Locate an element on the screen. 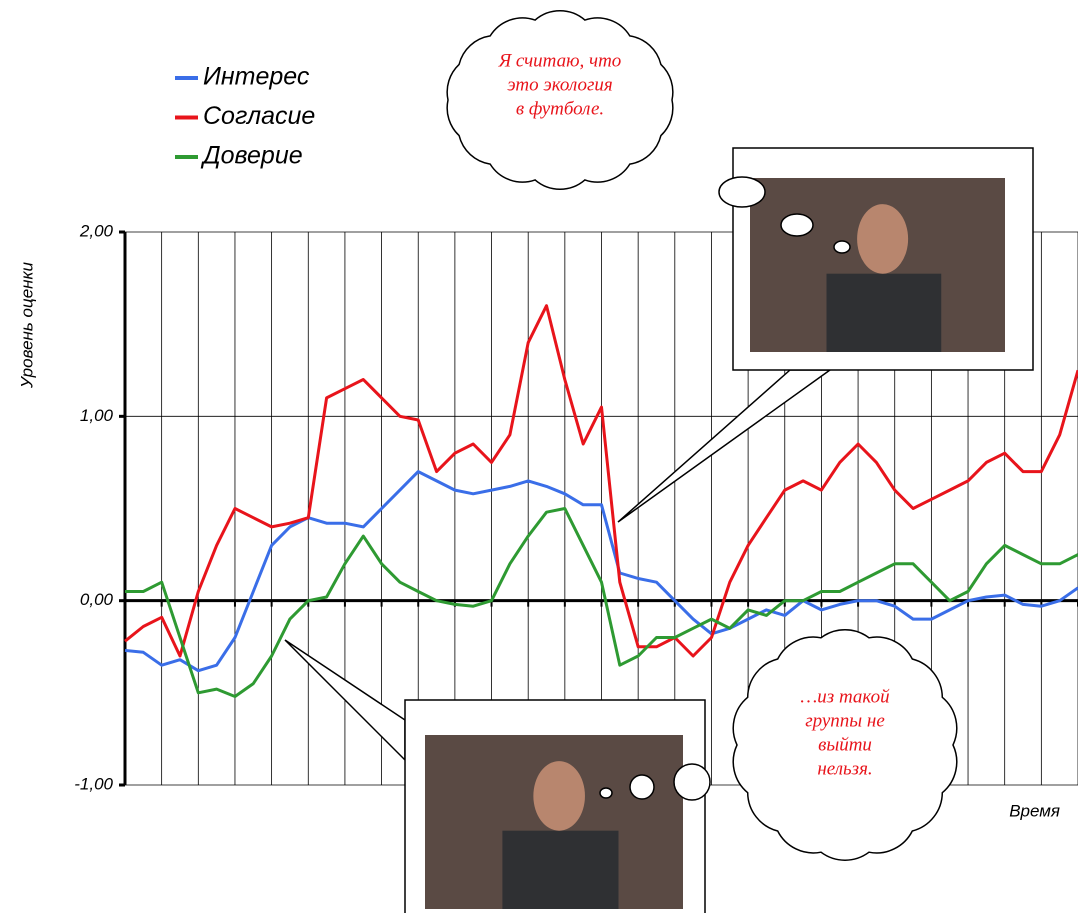  y-axis-label: Уровень оценки is located at coordinates (26, 325).